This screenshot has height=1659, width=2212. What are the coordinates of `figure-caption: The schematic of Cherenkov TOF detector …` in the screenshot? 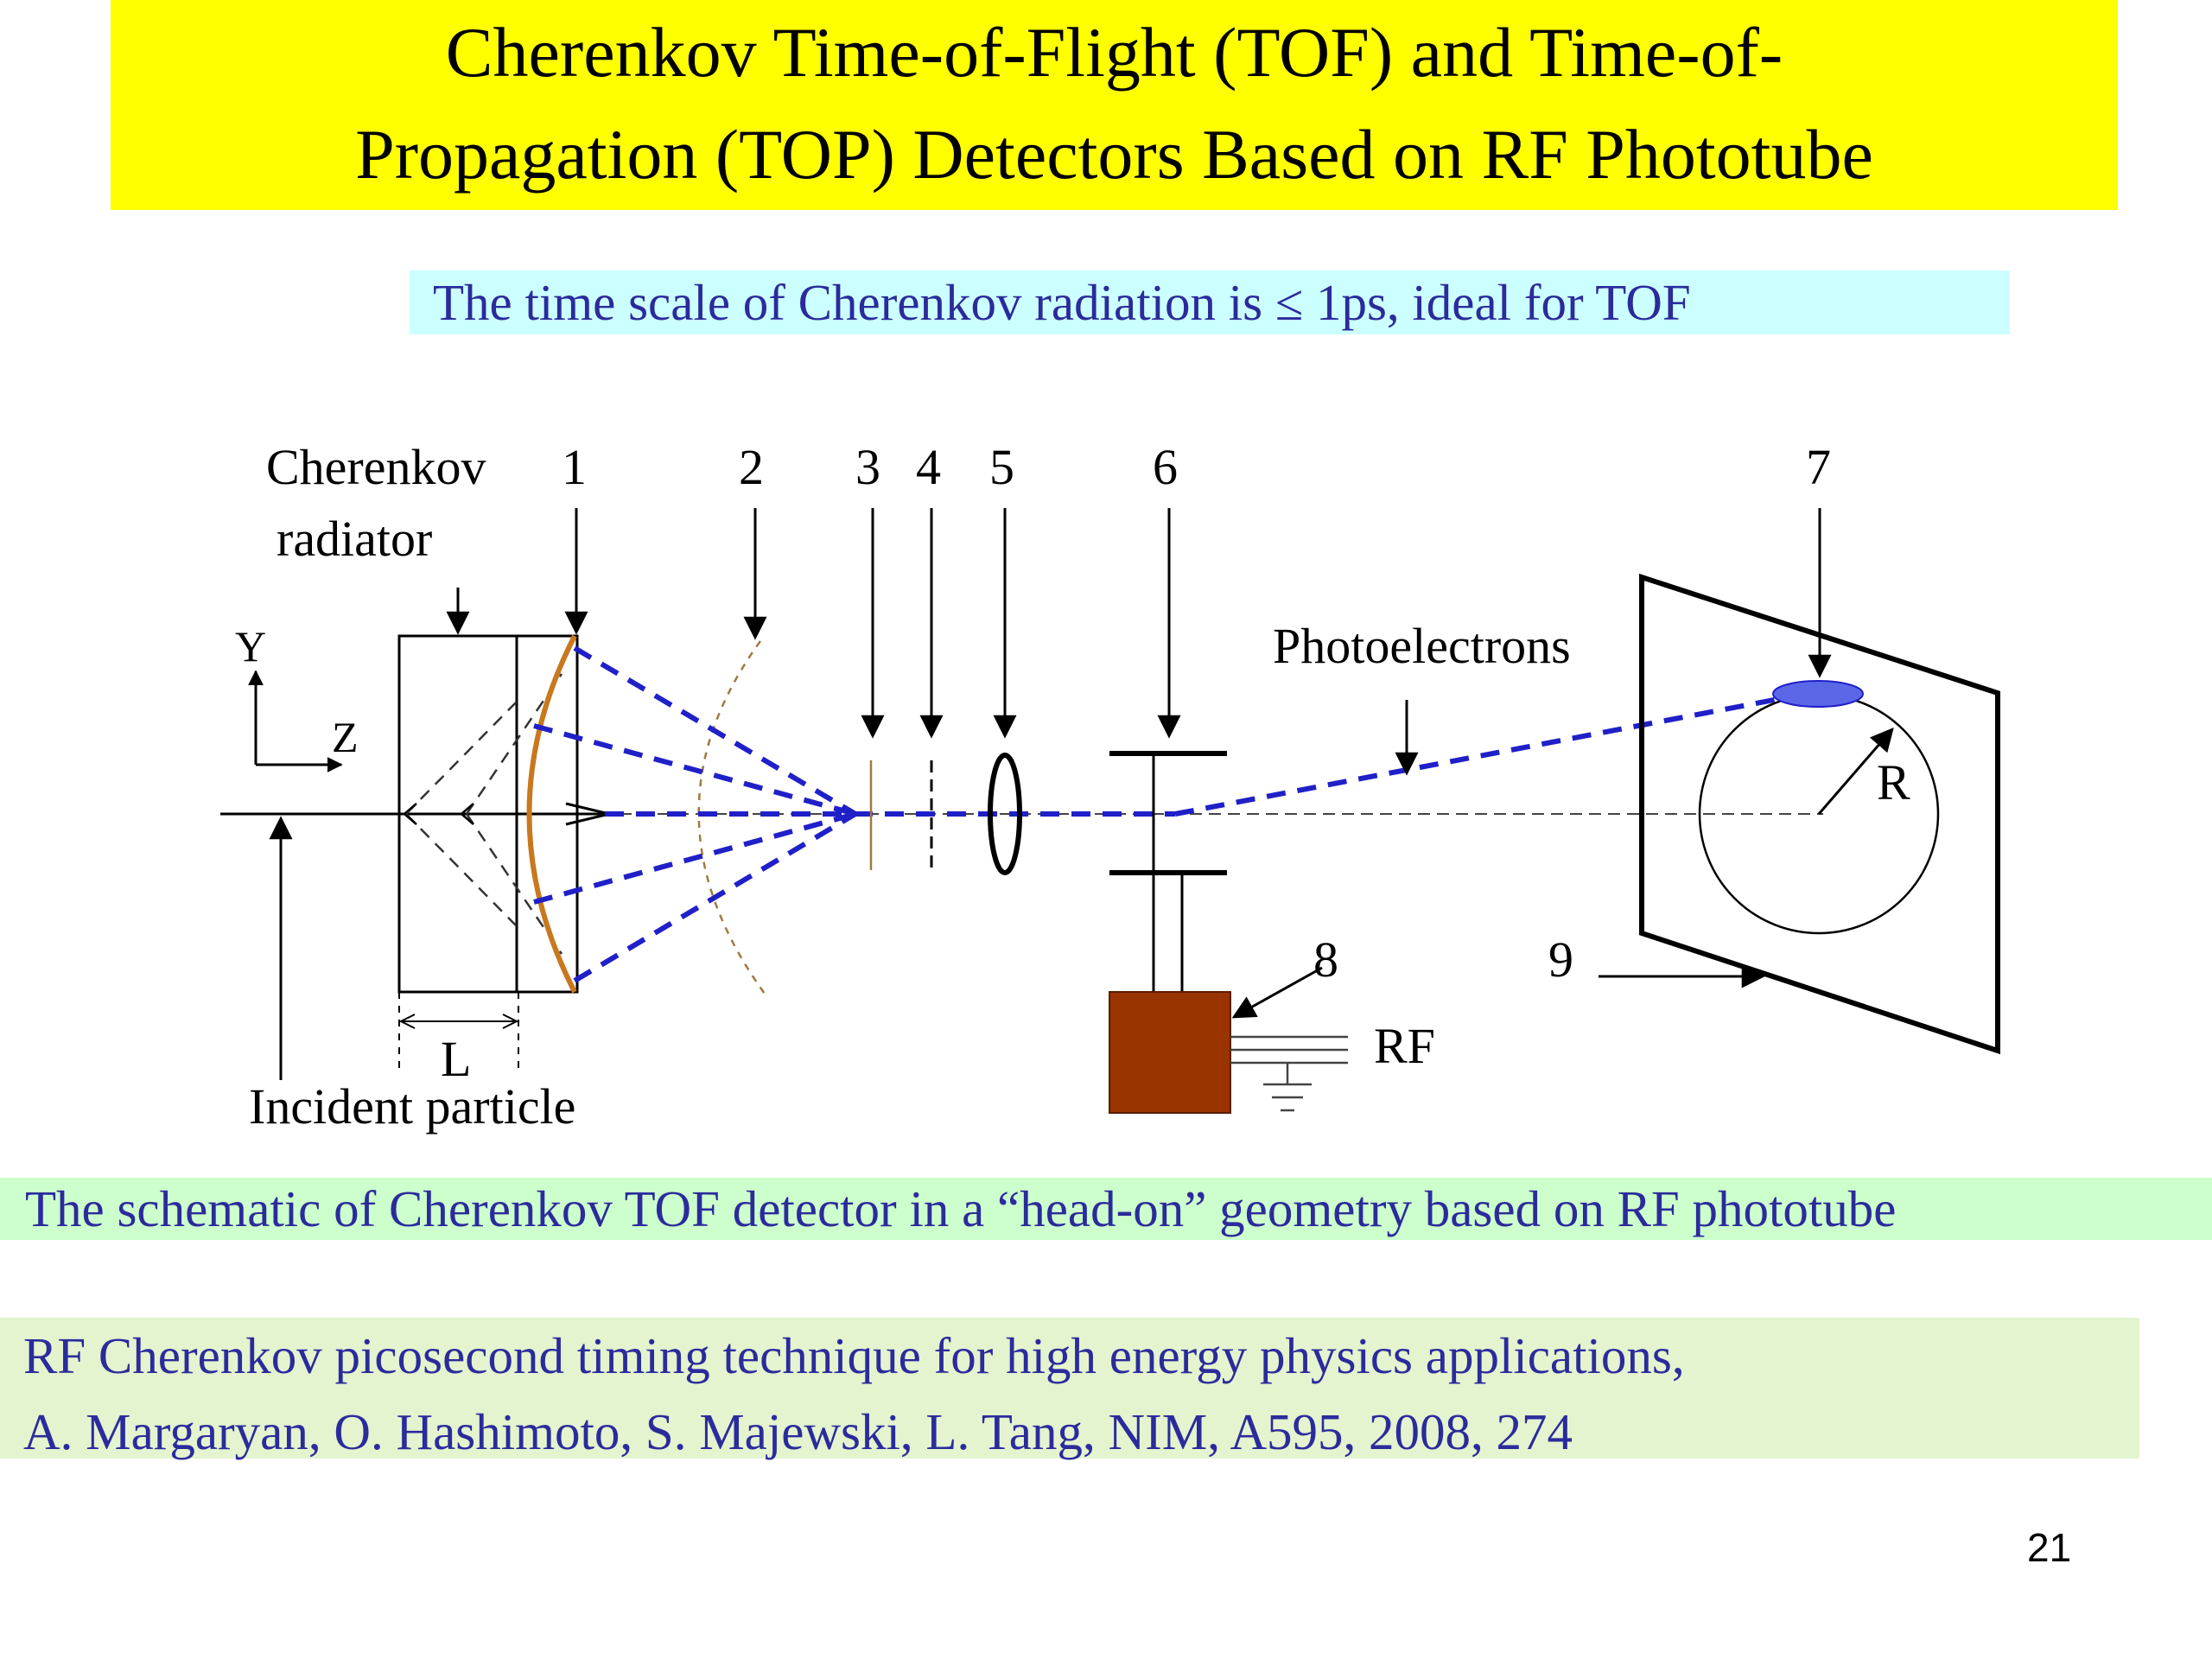 It's located at (1106, 1209).